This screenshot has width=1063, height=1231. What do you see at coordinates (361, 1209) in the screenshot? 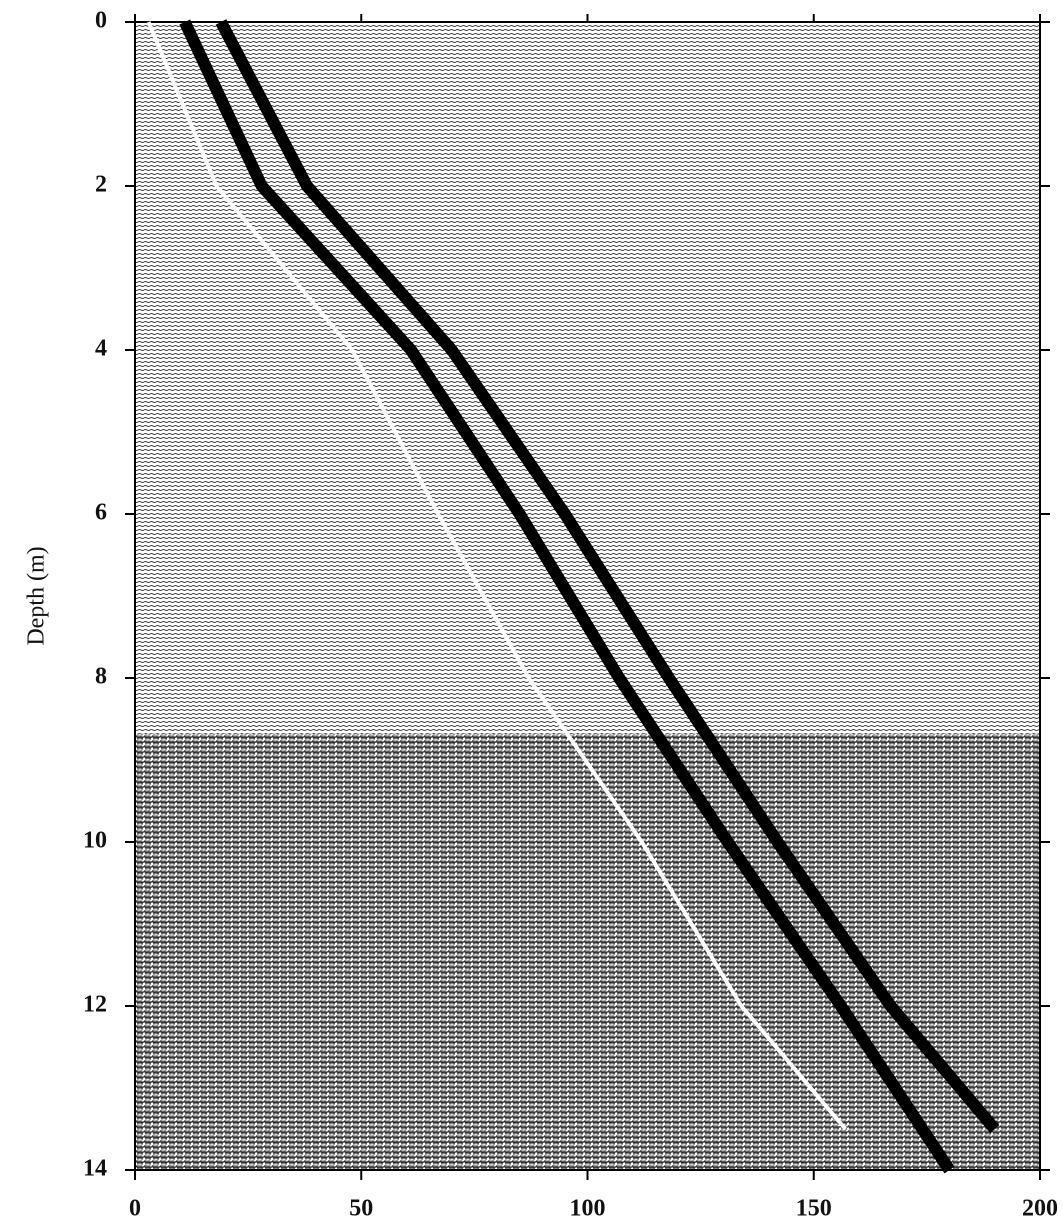
I see `x-tick-label: 50` at bounding box center [361, 1209].